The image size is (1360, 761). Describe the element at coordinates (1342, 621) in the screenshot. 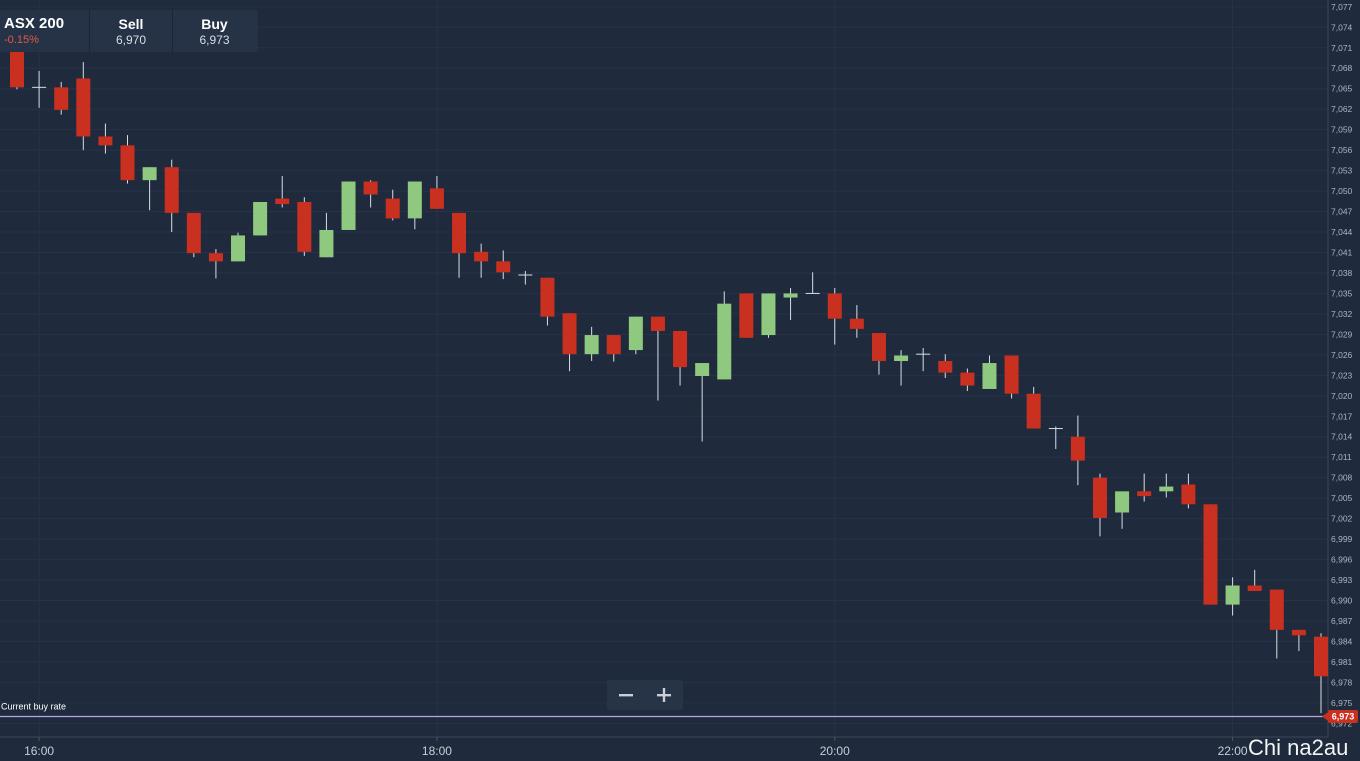

I see `y-tick-label: 6,987` at that location.